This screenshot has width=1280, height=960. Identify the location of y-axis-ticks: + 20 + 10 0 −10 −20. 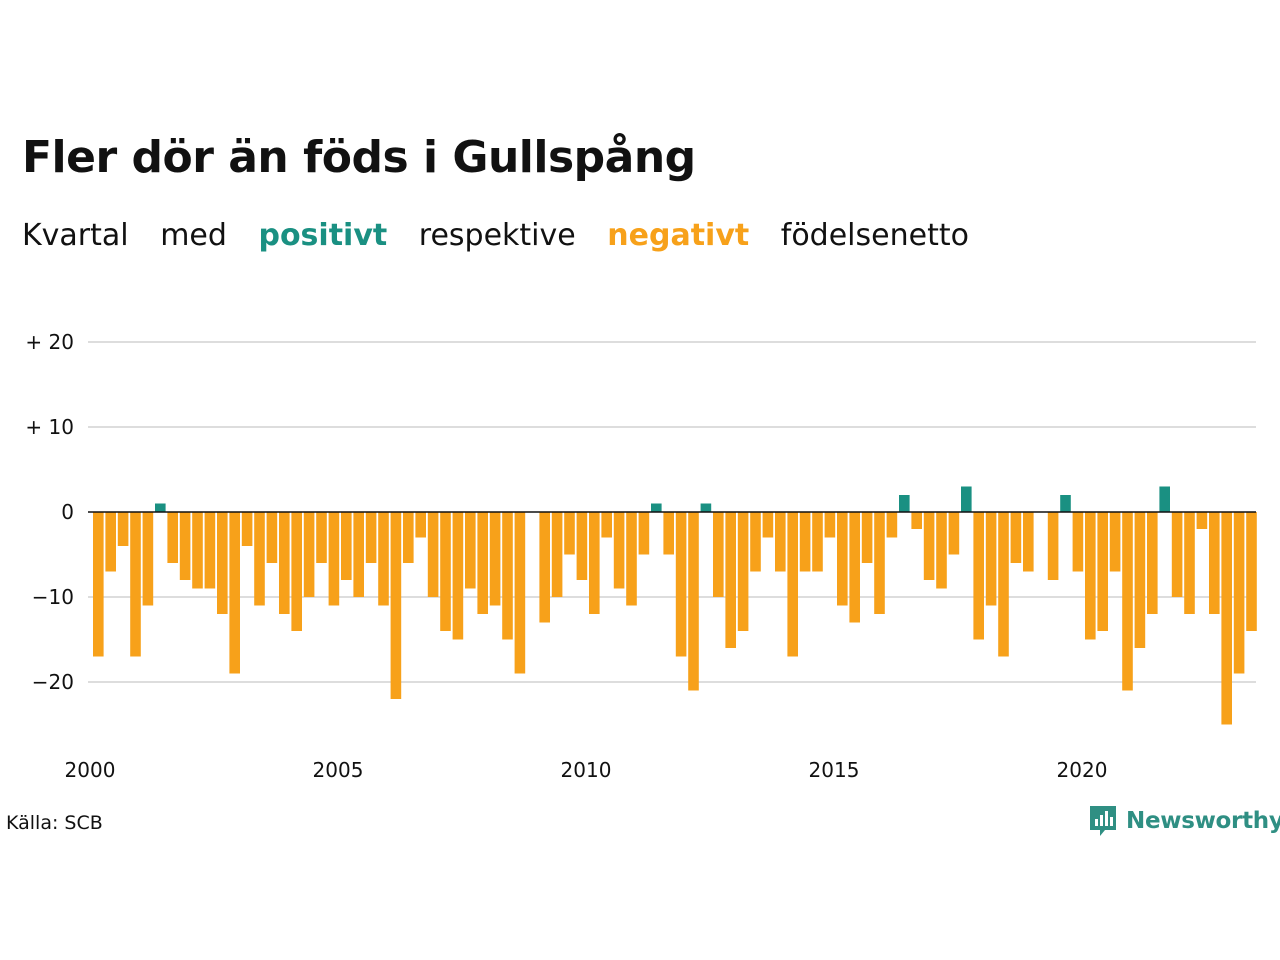
(49, 512).